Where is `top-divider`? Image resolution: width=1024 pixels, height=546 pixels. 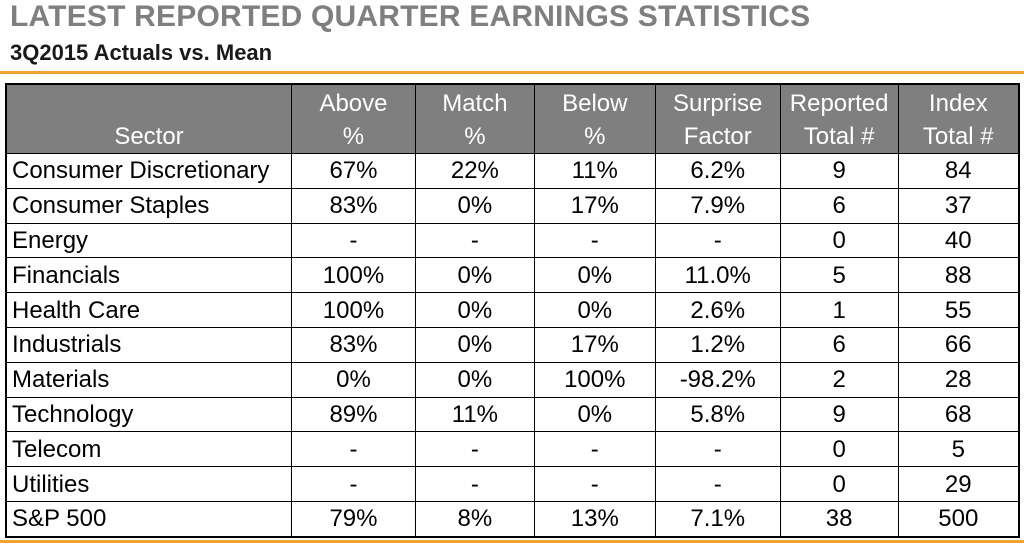
top-divider is located at coordinates (512, 72).